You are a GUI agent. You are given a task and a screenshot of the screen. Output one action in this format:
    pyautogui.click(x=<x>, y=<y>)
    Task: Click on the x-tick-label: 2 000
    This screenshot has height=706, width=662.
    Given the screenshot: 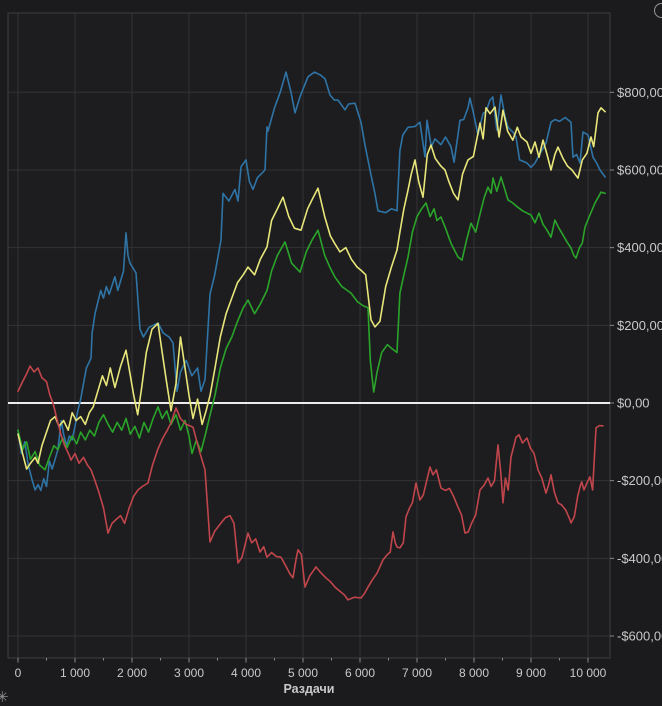 What is the action you would take?
    pyautogui.click(x=132, y=673)
    